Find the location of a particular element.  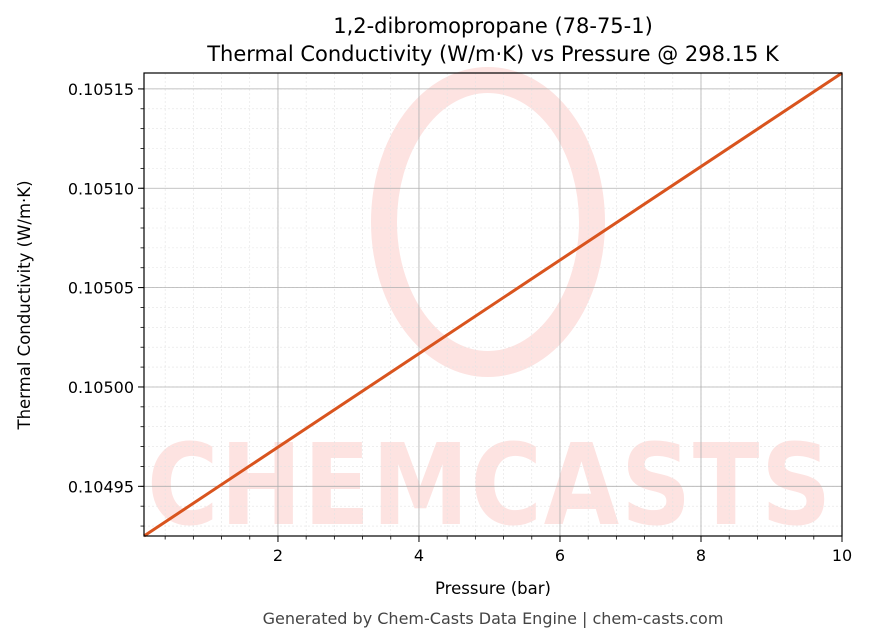

y-tick-label: 0.10510 is located at coordinates (101, 188).